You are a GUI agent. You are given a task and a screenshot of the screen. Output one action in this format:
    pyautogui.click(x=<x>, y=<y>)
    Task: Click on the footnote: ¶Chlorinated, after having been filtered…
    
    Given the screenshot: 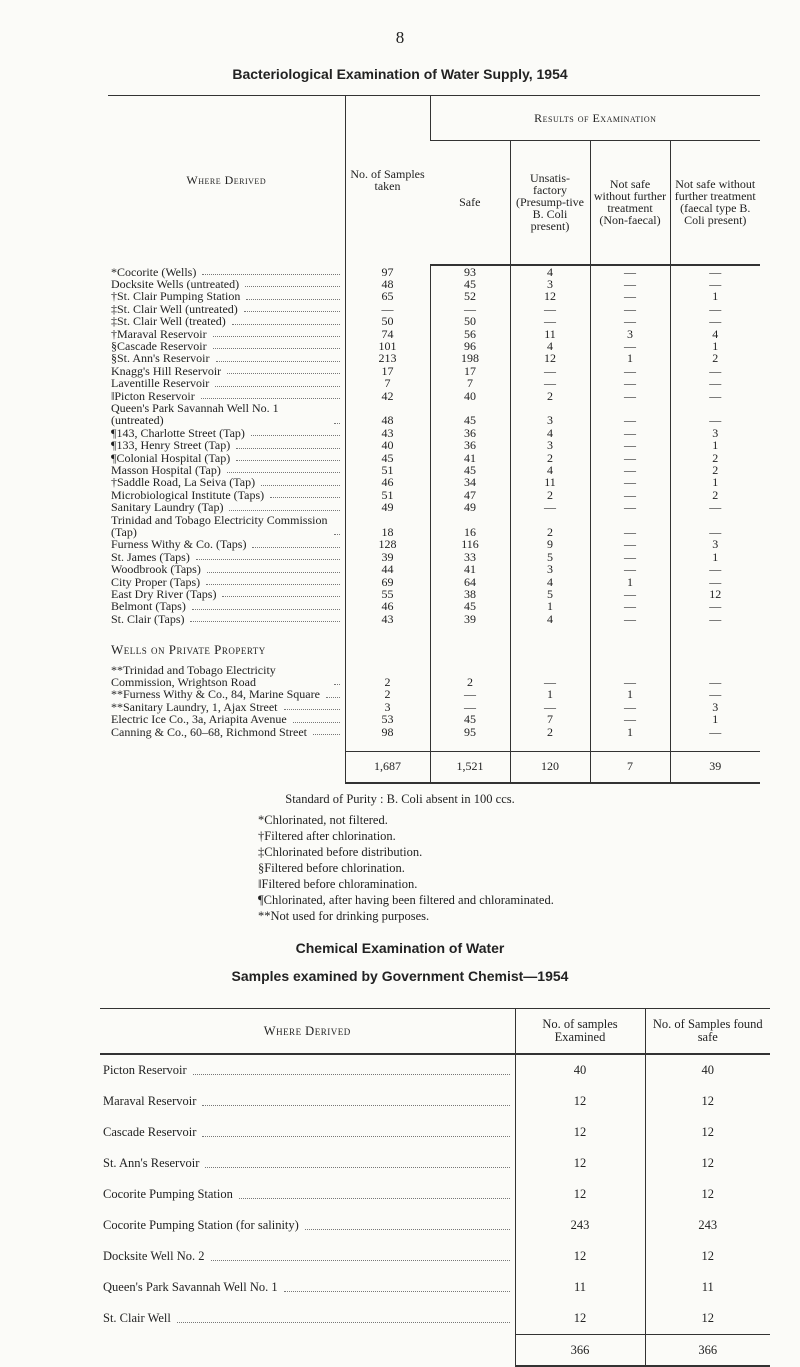 What is the action you would take?
    pyautogui.click(x=406, y=900)
    